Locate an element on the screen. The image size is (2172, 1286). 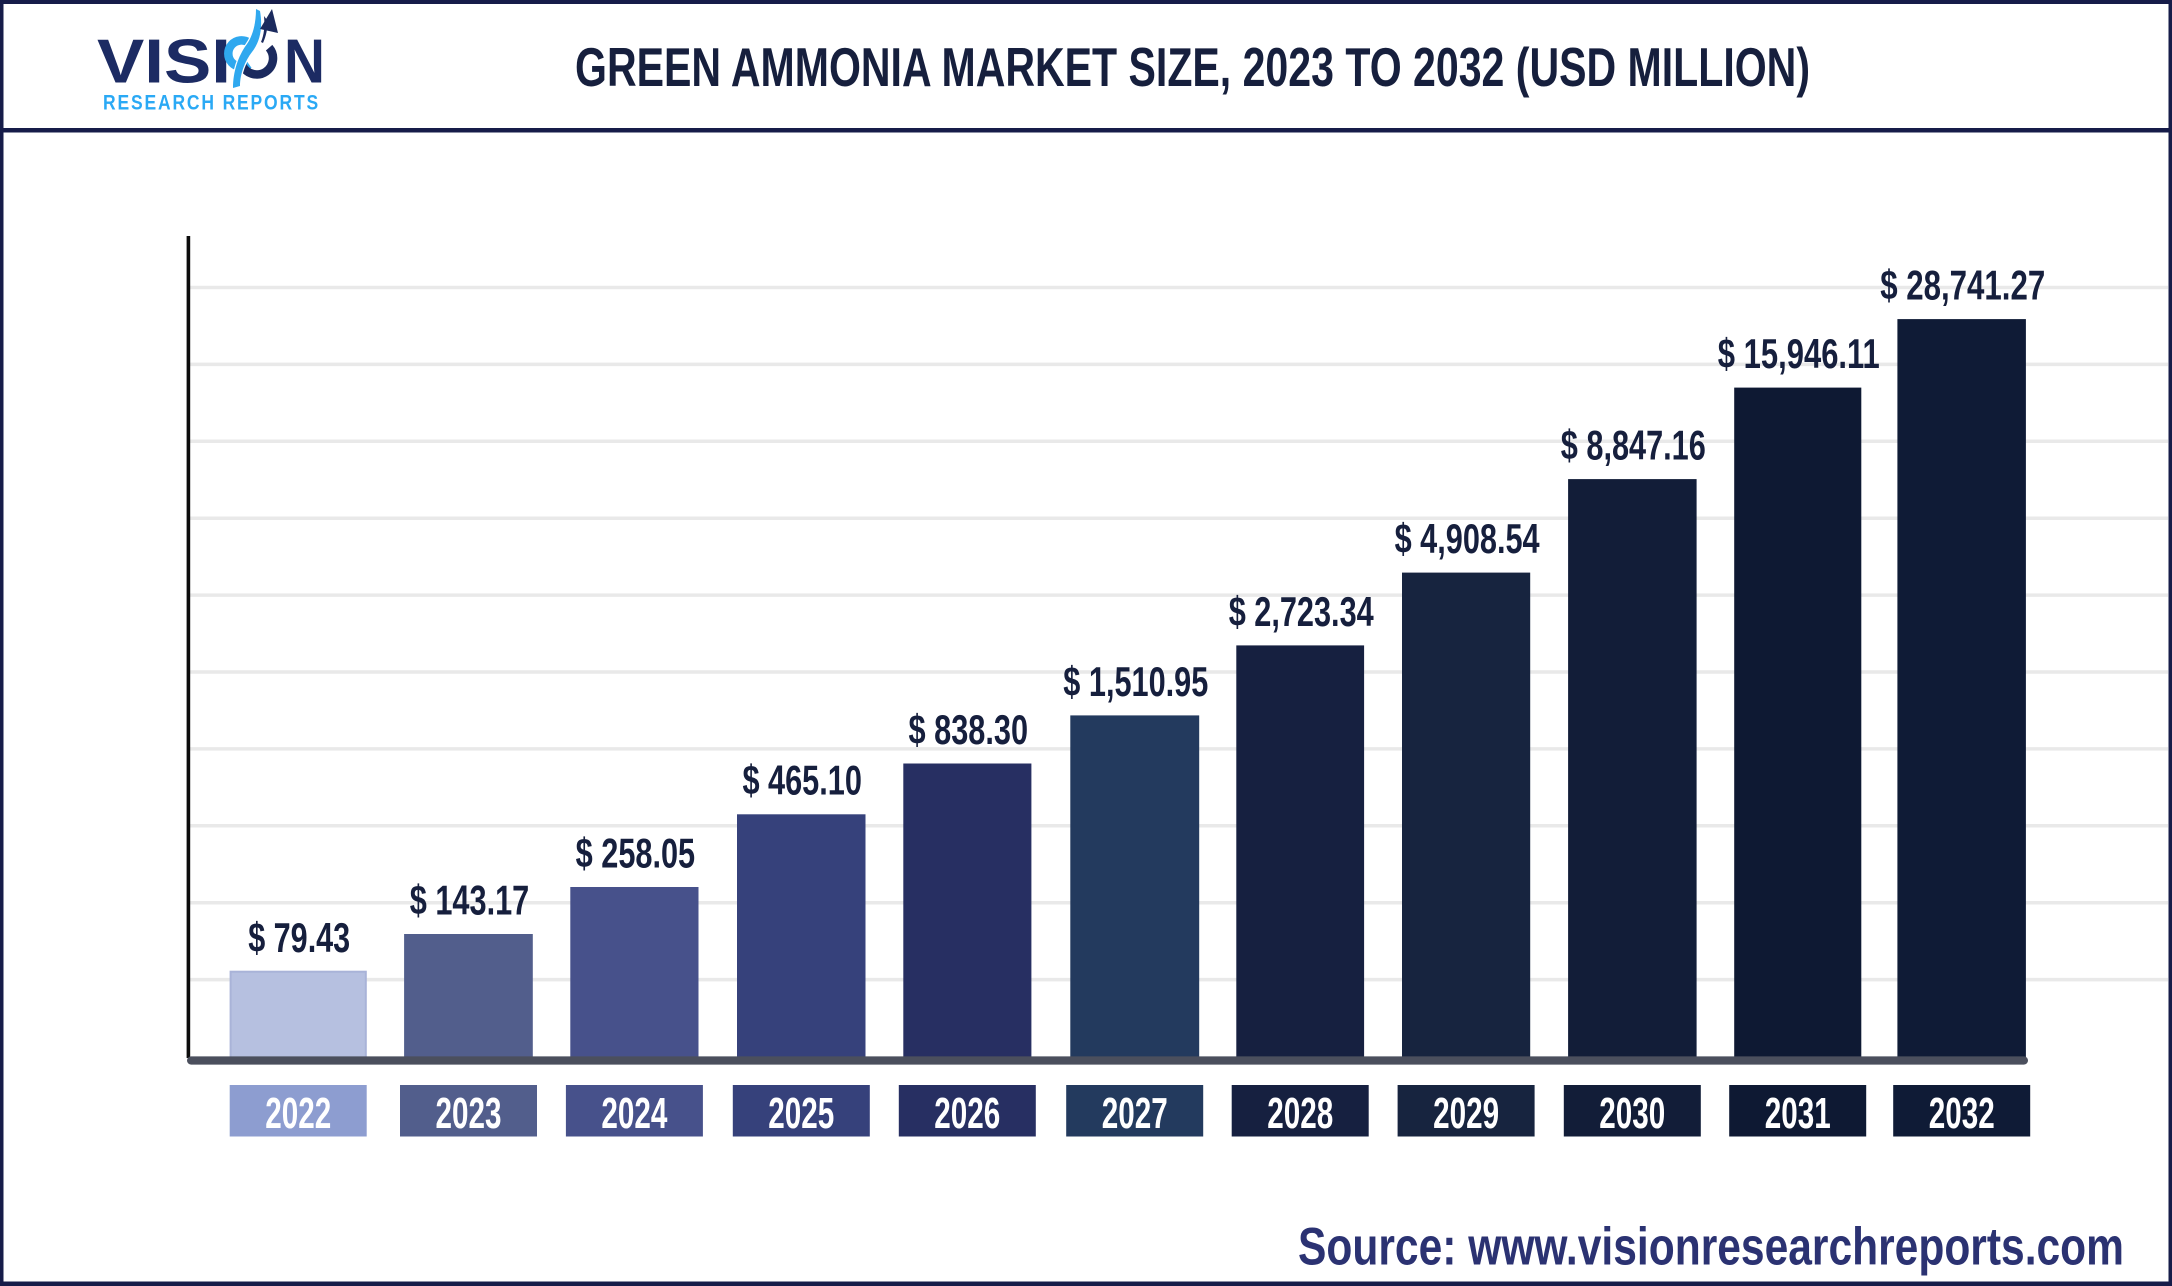
svg-text: VISI is located at coordinates (164, 62).